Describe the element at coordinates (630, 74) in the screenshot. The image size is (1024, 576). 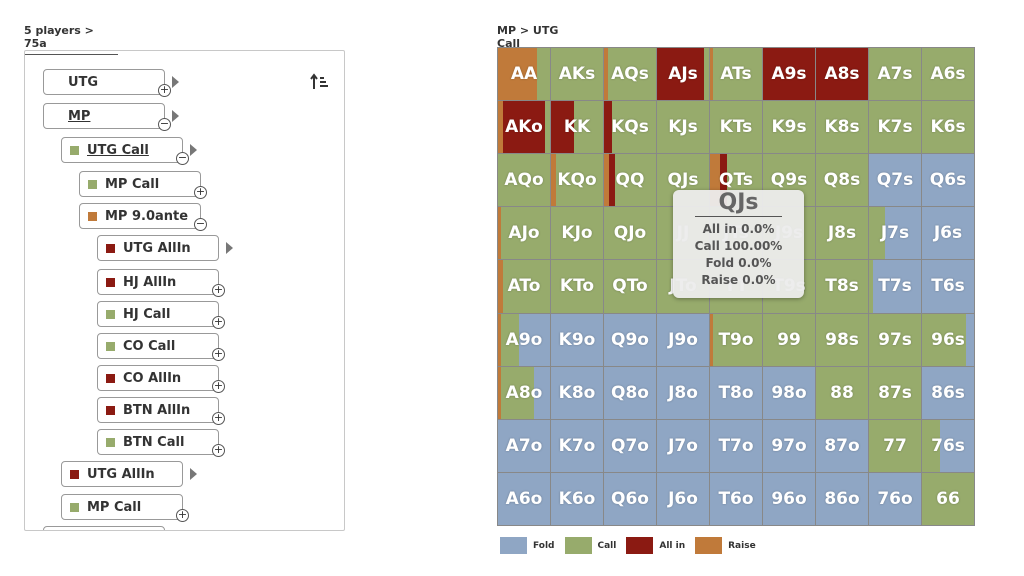
I see `hand-cell: AQs` at that location.